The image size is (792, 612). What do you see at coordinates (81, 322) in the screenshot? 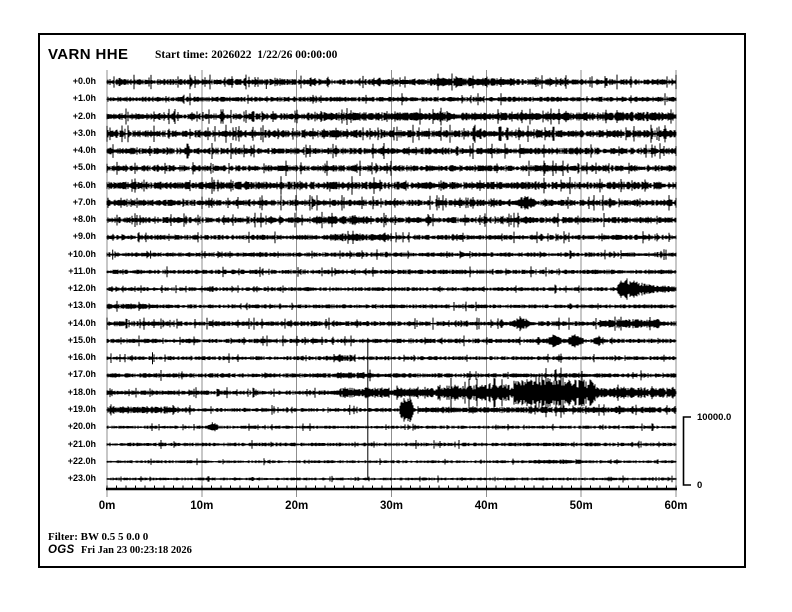
I see `hour-label: +14.0h` at bounding box center [81, 322].